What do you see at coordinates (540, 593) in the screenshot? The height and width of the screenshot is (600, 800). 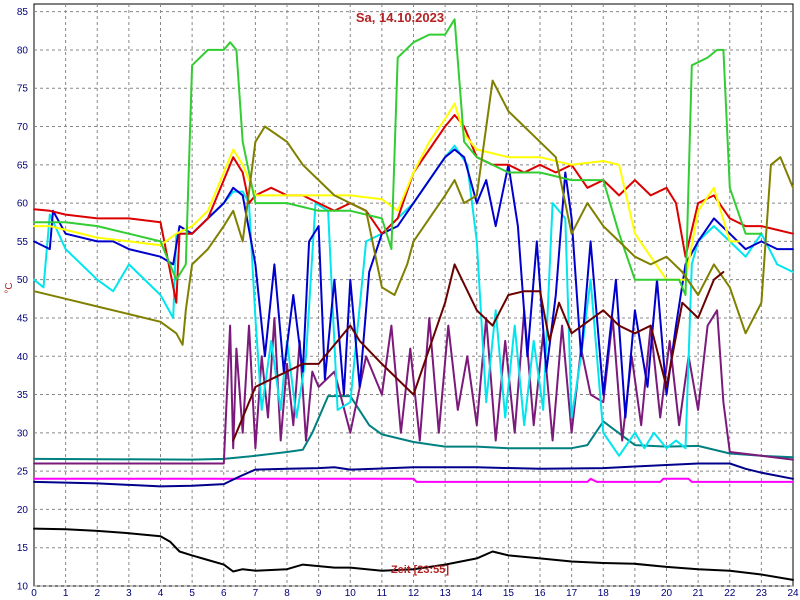 I see `x-tick-label: 16` at bounding box center [540, 593].